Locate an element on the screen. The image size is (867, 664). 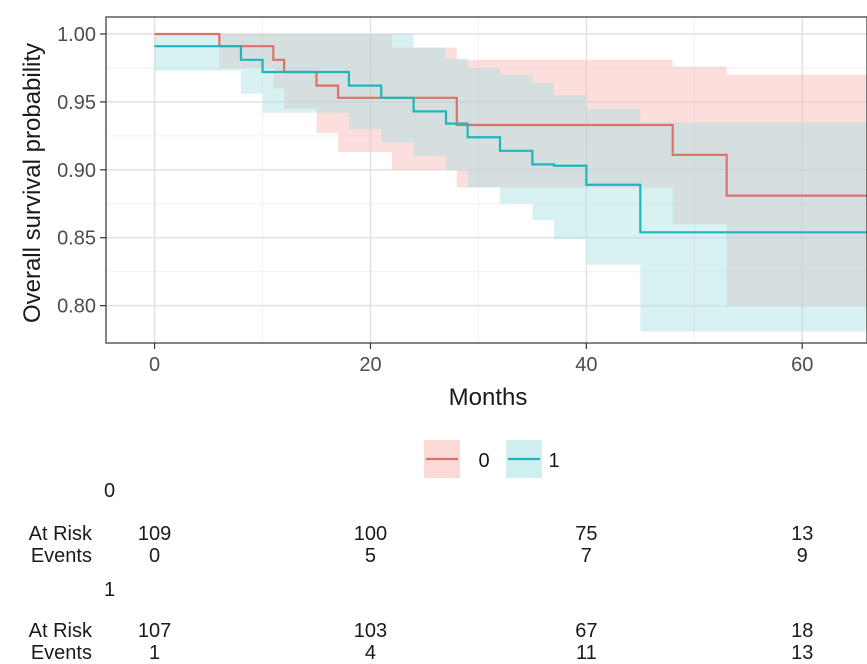
x-tick-label: 0 is located at coordinates (154, 365).